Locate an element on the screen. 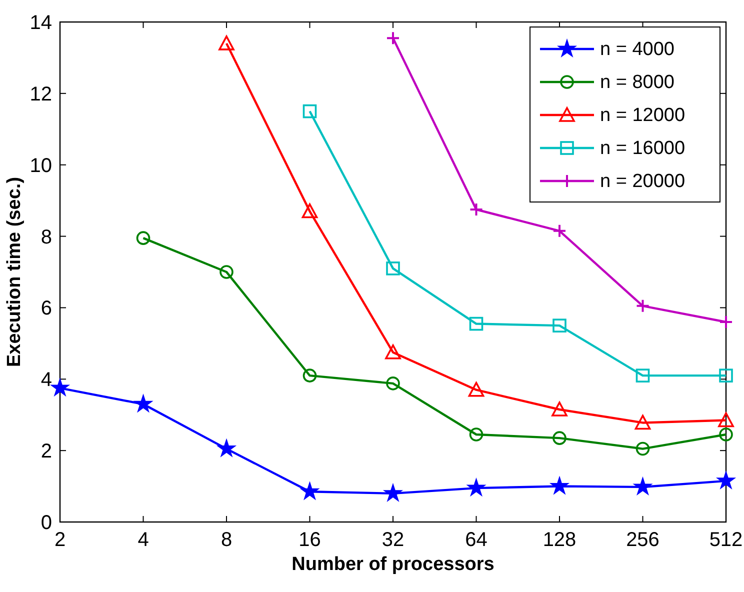 The height and width of the screenshot is (592, 744). y-tick-label: 4 is located at coordinates (46, 380).